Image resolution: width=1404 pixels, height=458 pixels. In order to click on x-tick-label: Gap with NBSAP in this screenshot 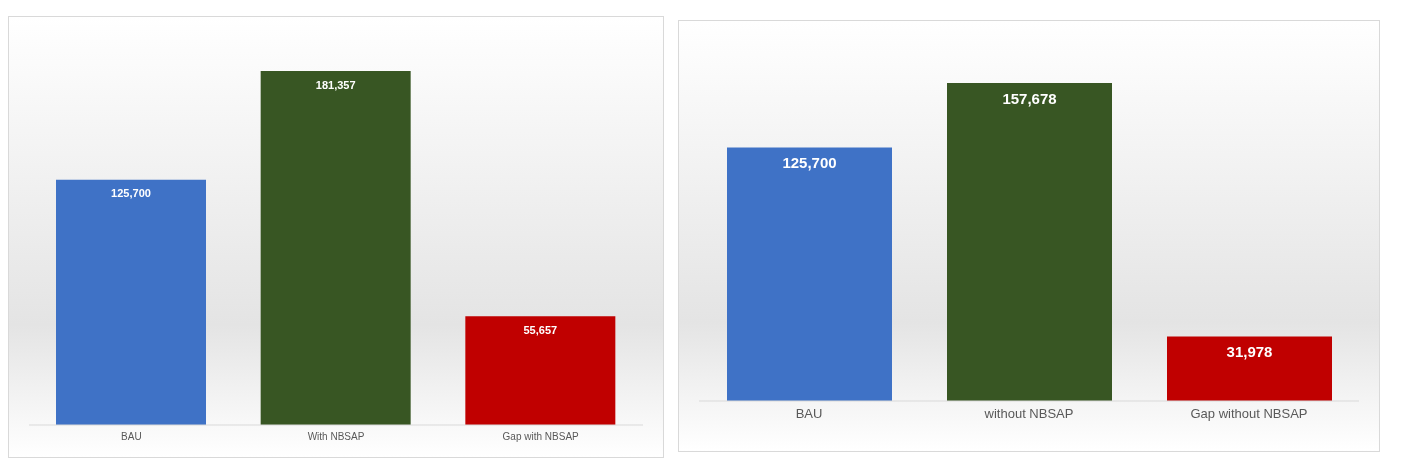, I will do `click(541, 437)`.